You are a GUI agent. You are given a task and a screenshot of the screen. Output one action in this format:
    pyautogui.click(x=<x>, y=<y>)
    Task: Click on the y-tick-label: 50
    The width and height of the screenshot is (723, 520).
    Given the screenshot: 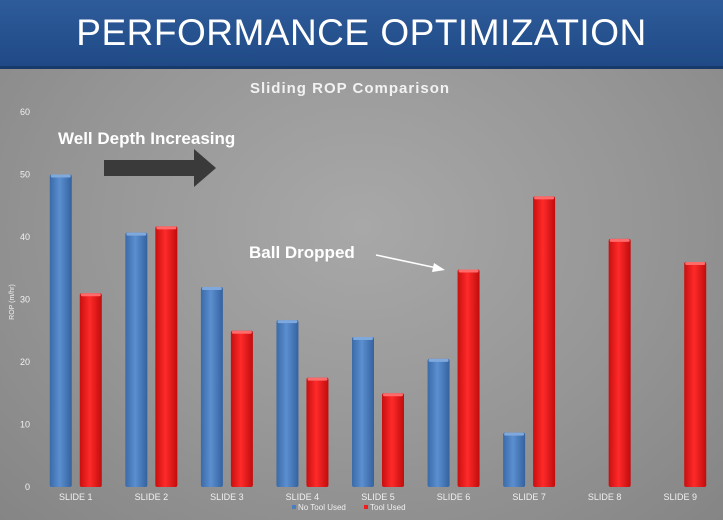 What is the action you would take?
    pyautogui.click(x=25, y=175)
    